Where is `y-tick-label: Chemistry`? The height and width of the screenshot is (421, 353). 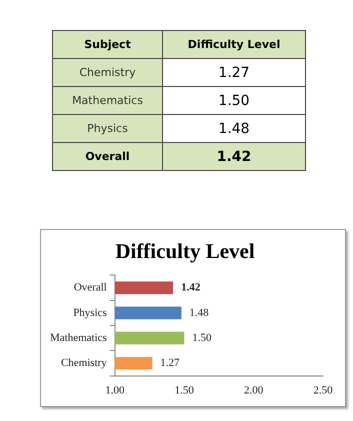
y-tick-label: Chemistry is located at coordinates (84, 363).